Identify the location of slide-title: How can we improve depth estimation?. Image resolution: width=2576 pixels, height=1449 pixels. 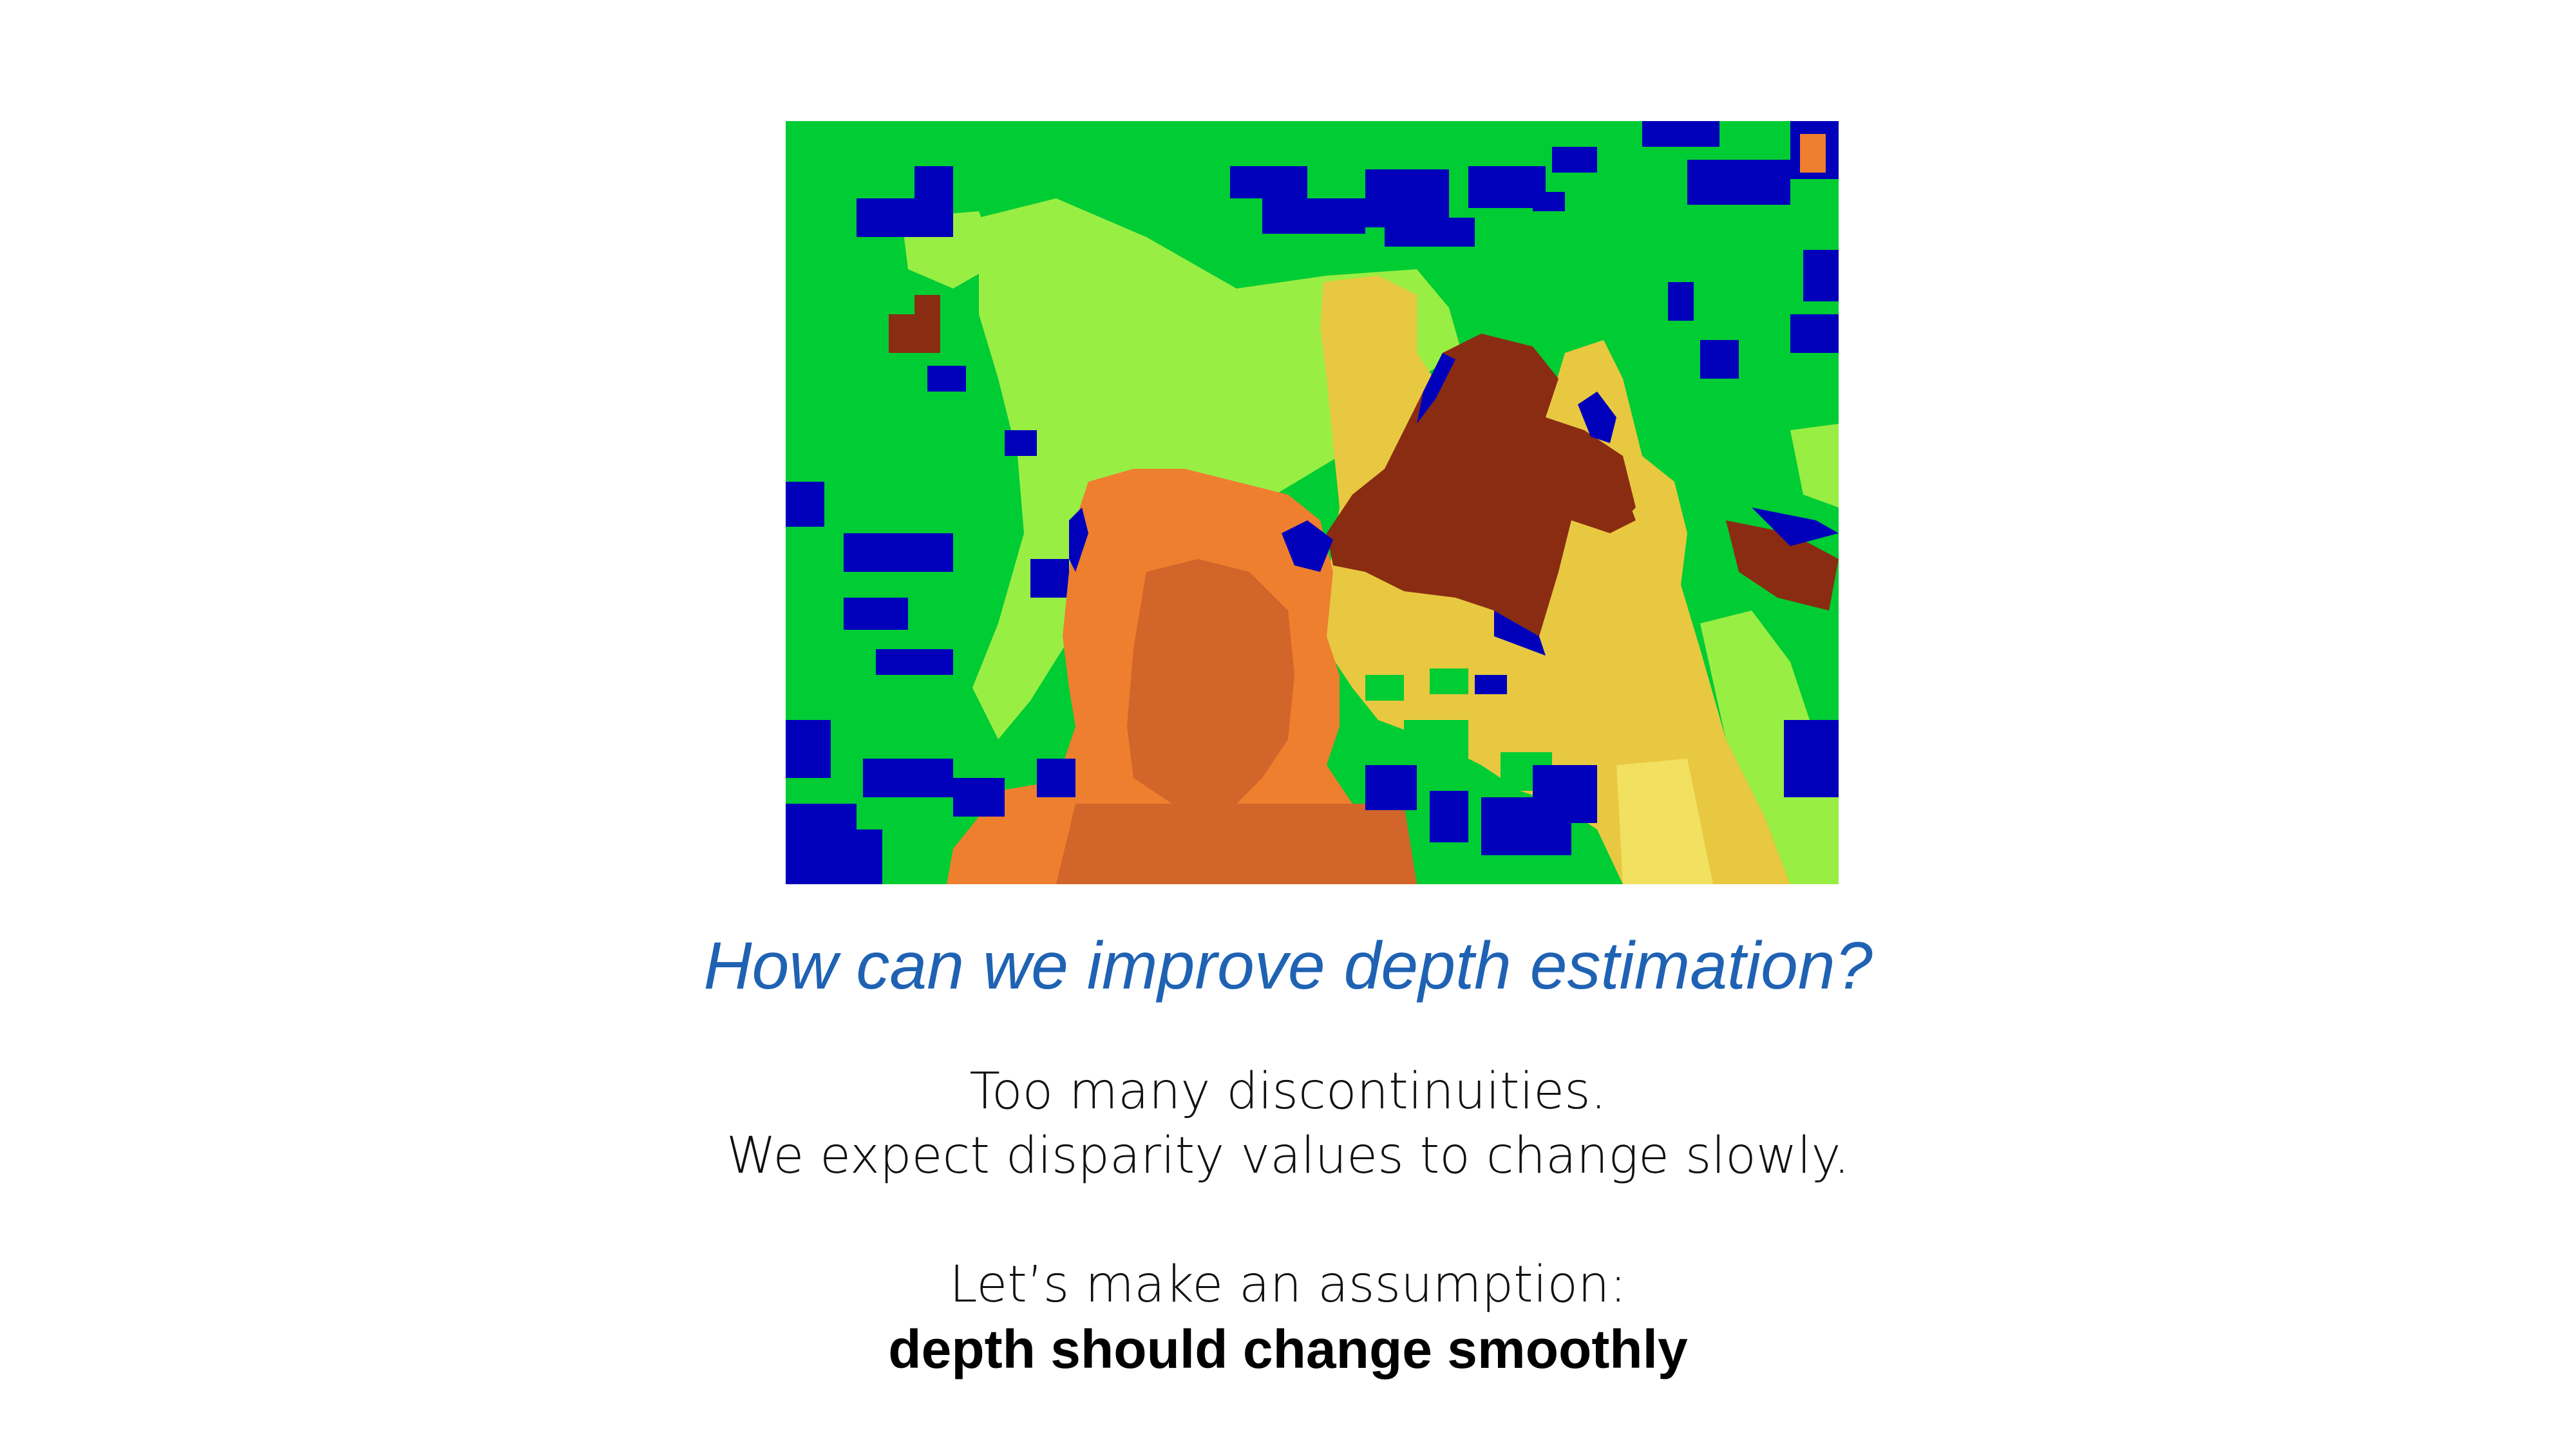
(1288, 966).